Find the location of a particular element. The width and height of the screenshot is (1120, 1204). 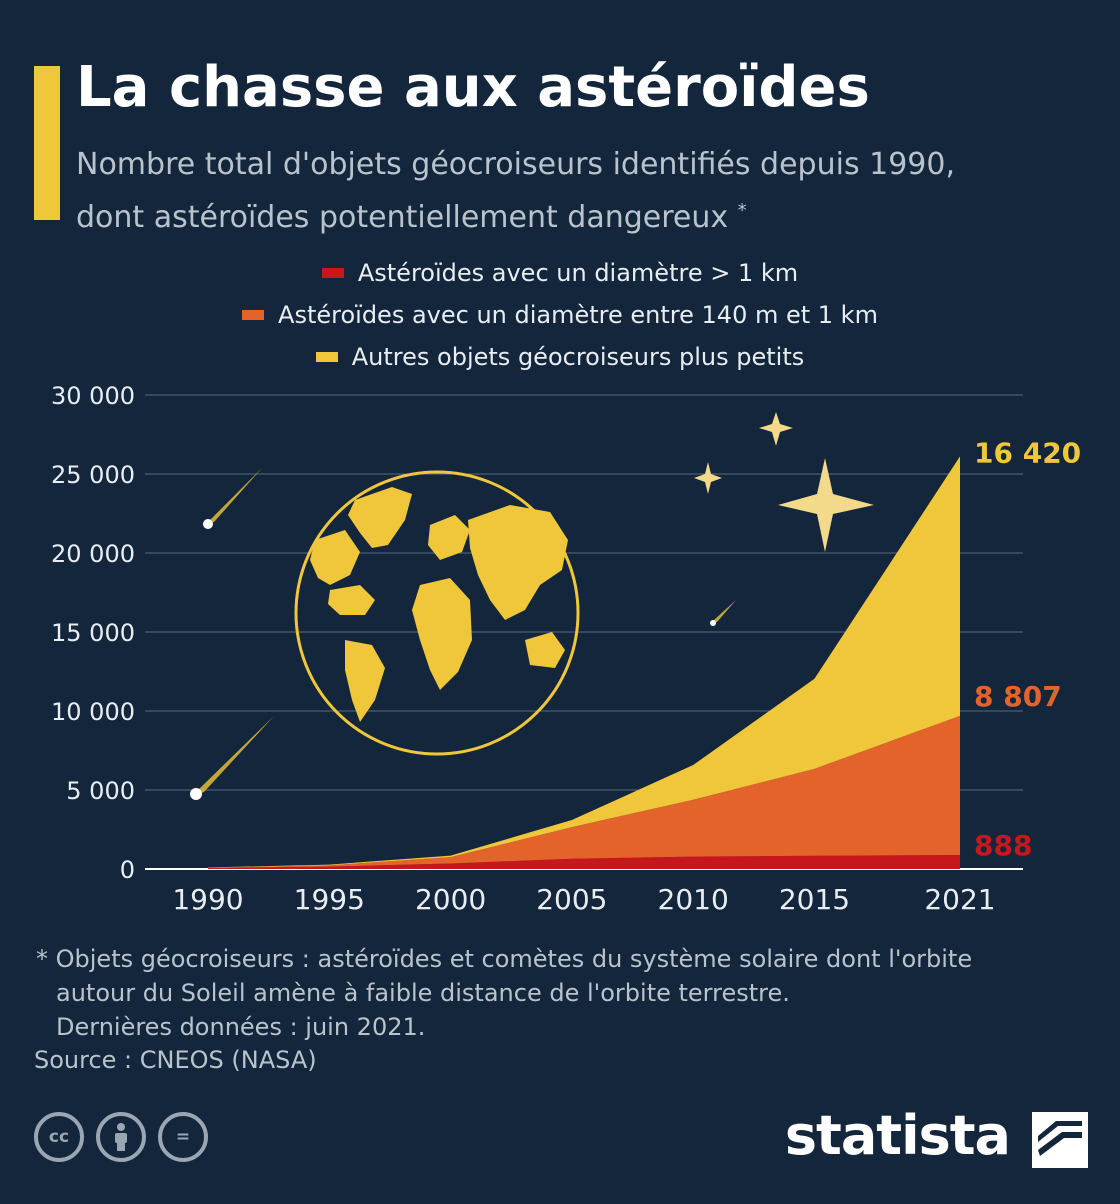

legend-label-large: Astéroïdes avec un diamètre > 1 km is located at coordinates (578, 273).